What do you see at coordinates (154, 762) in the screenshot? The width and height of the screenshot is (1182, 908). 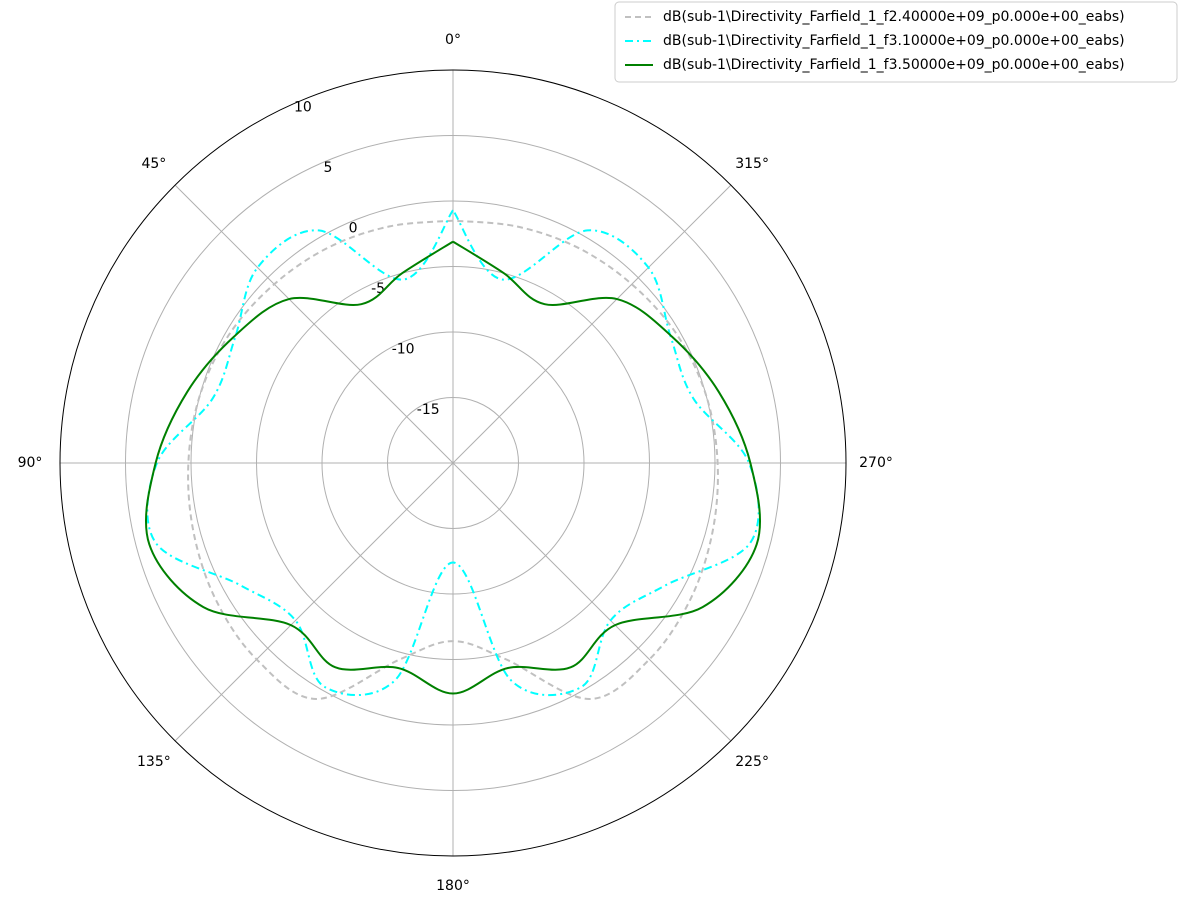 I see `theta-tick-label: 135°` at bounding box center [154, 762].